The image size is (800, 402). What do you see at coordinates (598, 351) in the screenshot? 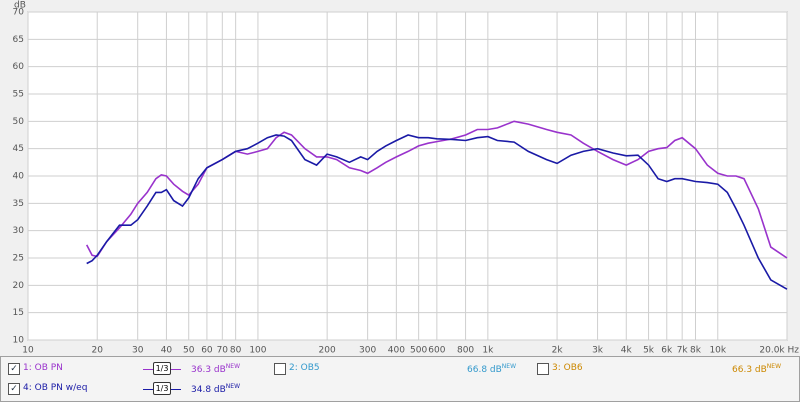
I see `x-tick-label: 3k` at bounding box center [598, 351].